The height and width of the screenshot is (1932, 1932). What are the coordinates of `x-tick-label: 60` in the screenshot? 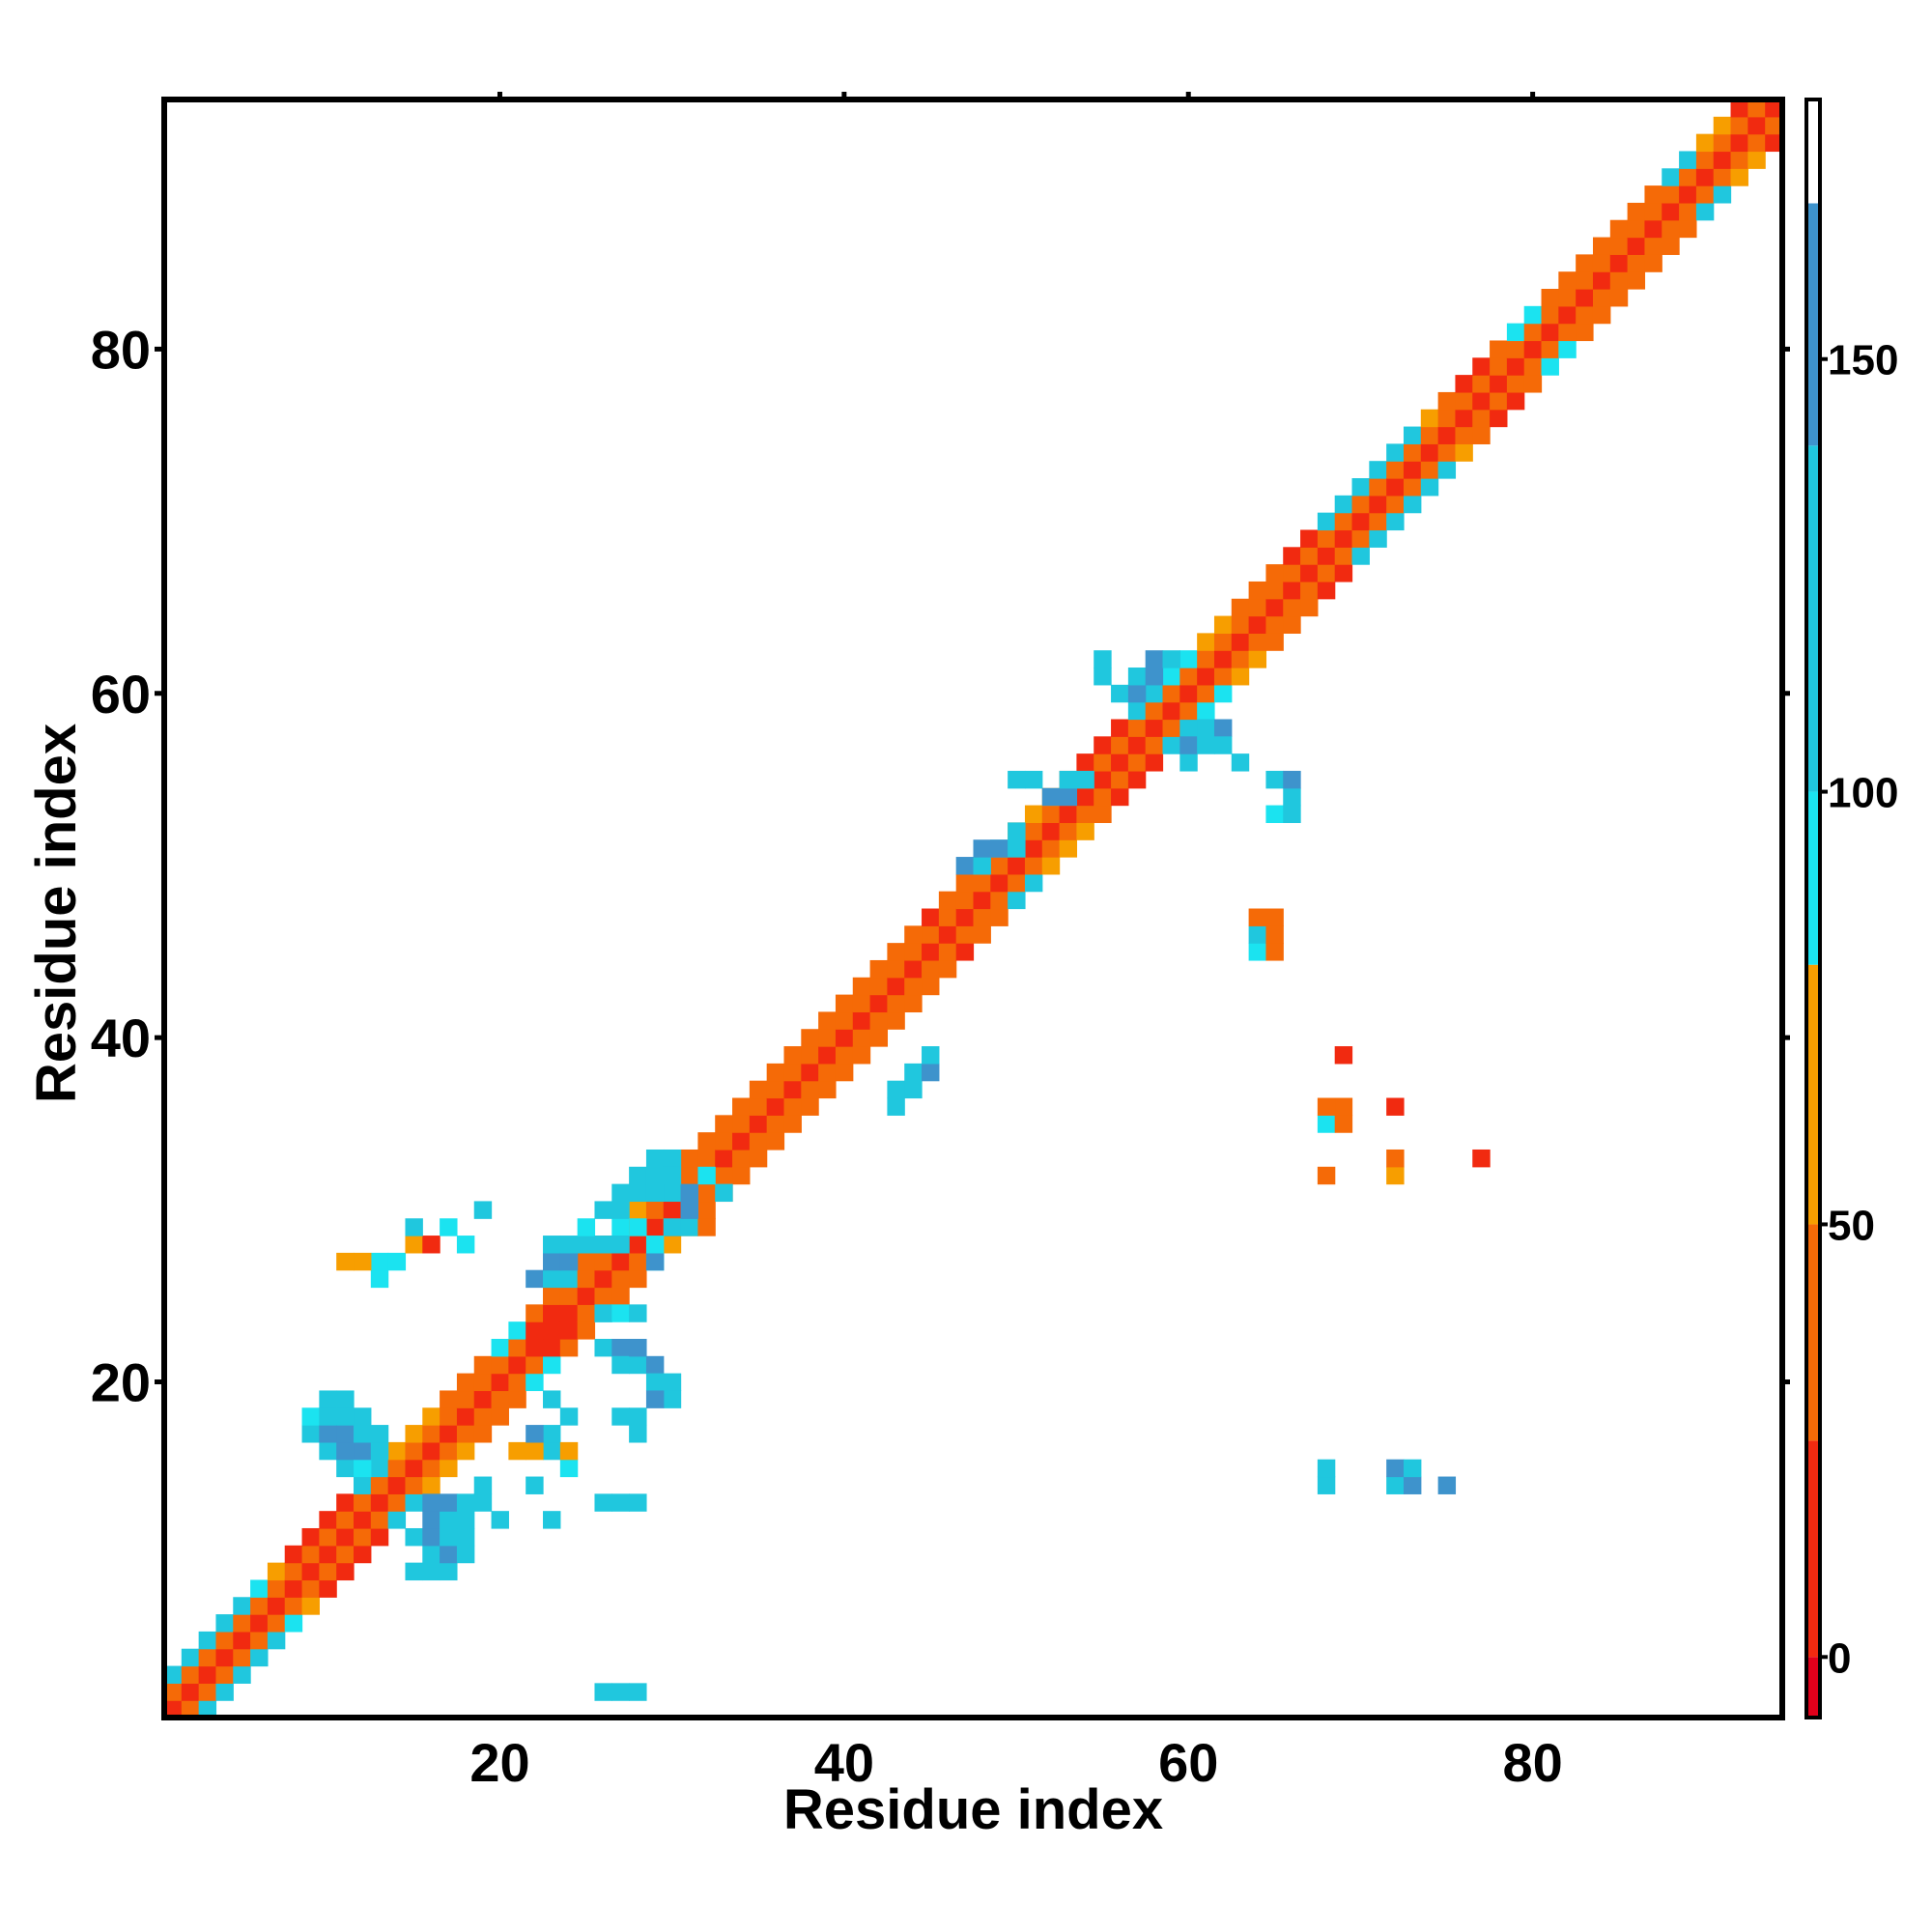 It's located at (1188, 1762).